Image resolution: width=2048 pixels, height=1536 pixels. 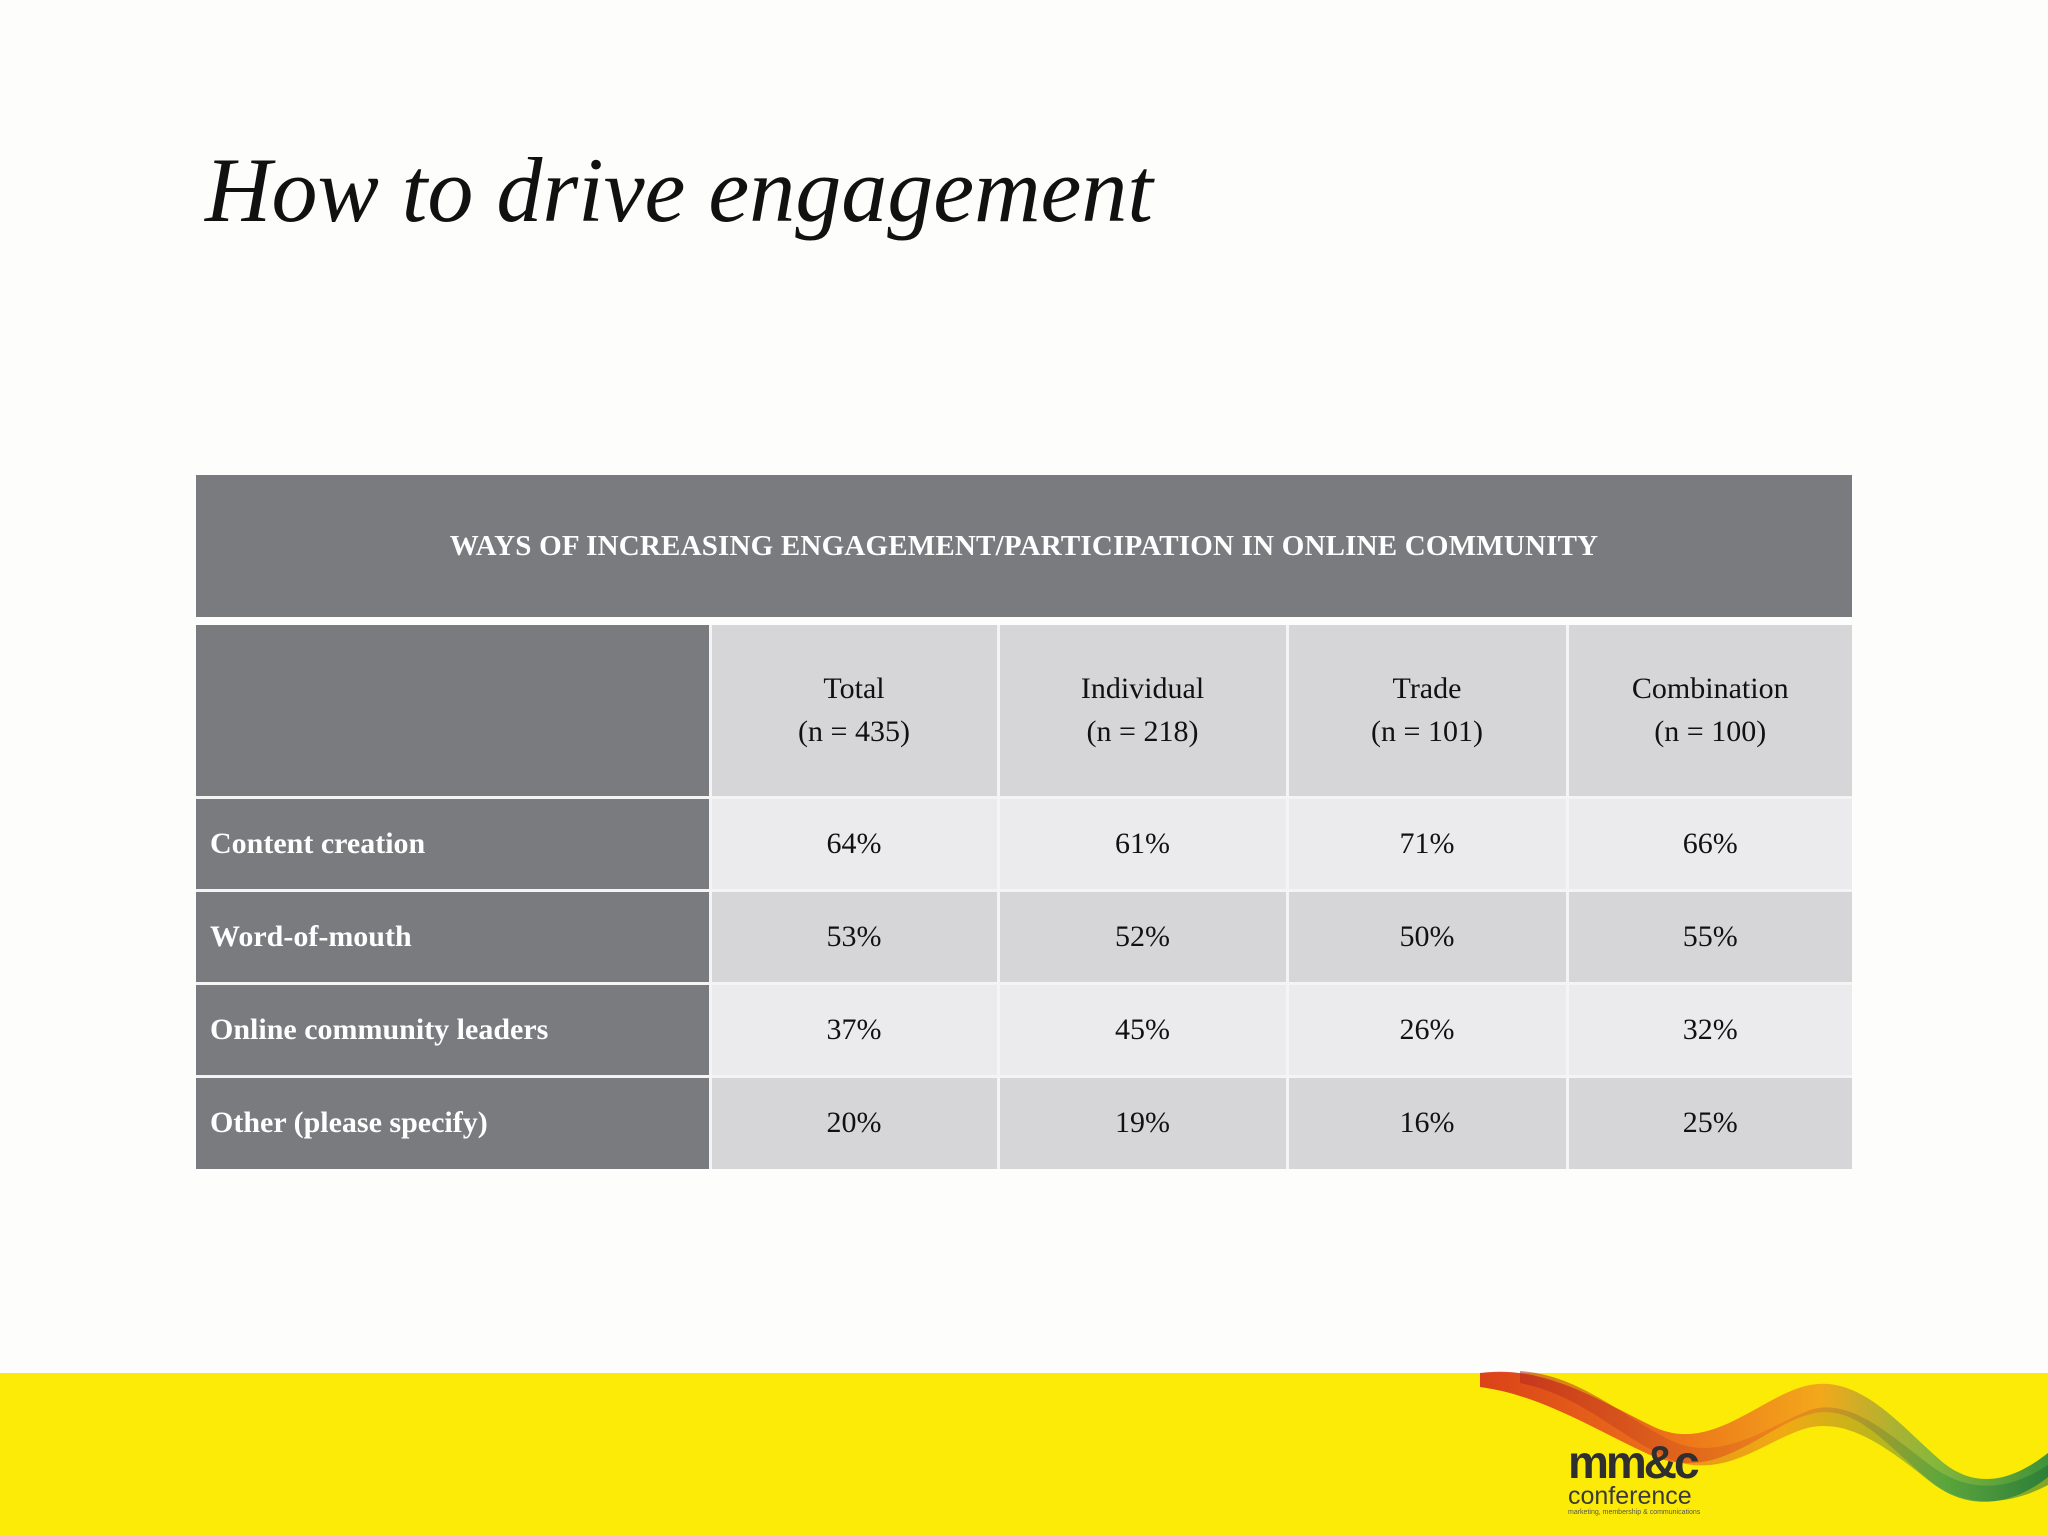 I want to click on logo-wordmark: conference, so click(x=1630, y=1496).